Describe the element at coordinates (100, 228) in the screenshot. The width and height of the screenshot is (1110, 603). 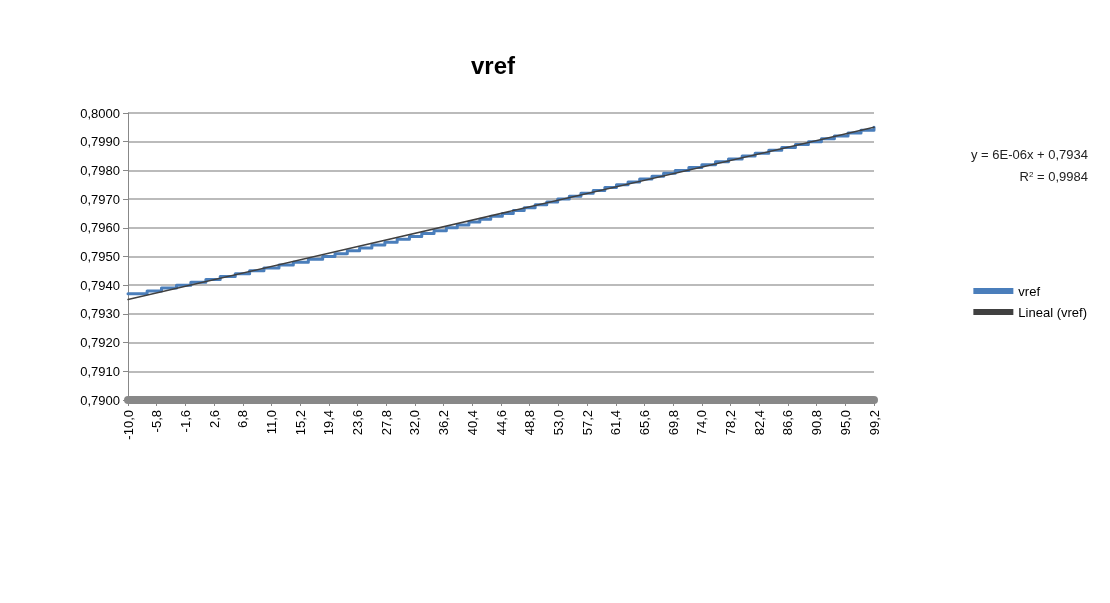
I see `y-tick-label: 0,7960` at that location.